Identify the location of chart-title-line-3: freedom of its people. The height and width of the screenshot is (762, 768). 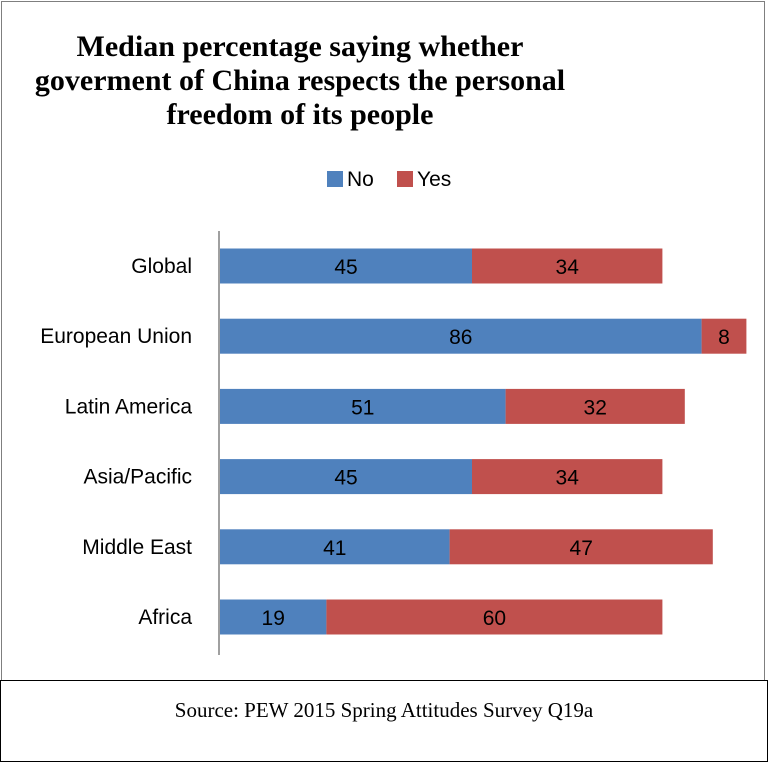
(300, 114).